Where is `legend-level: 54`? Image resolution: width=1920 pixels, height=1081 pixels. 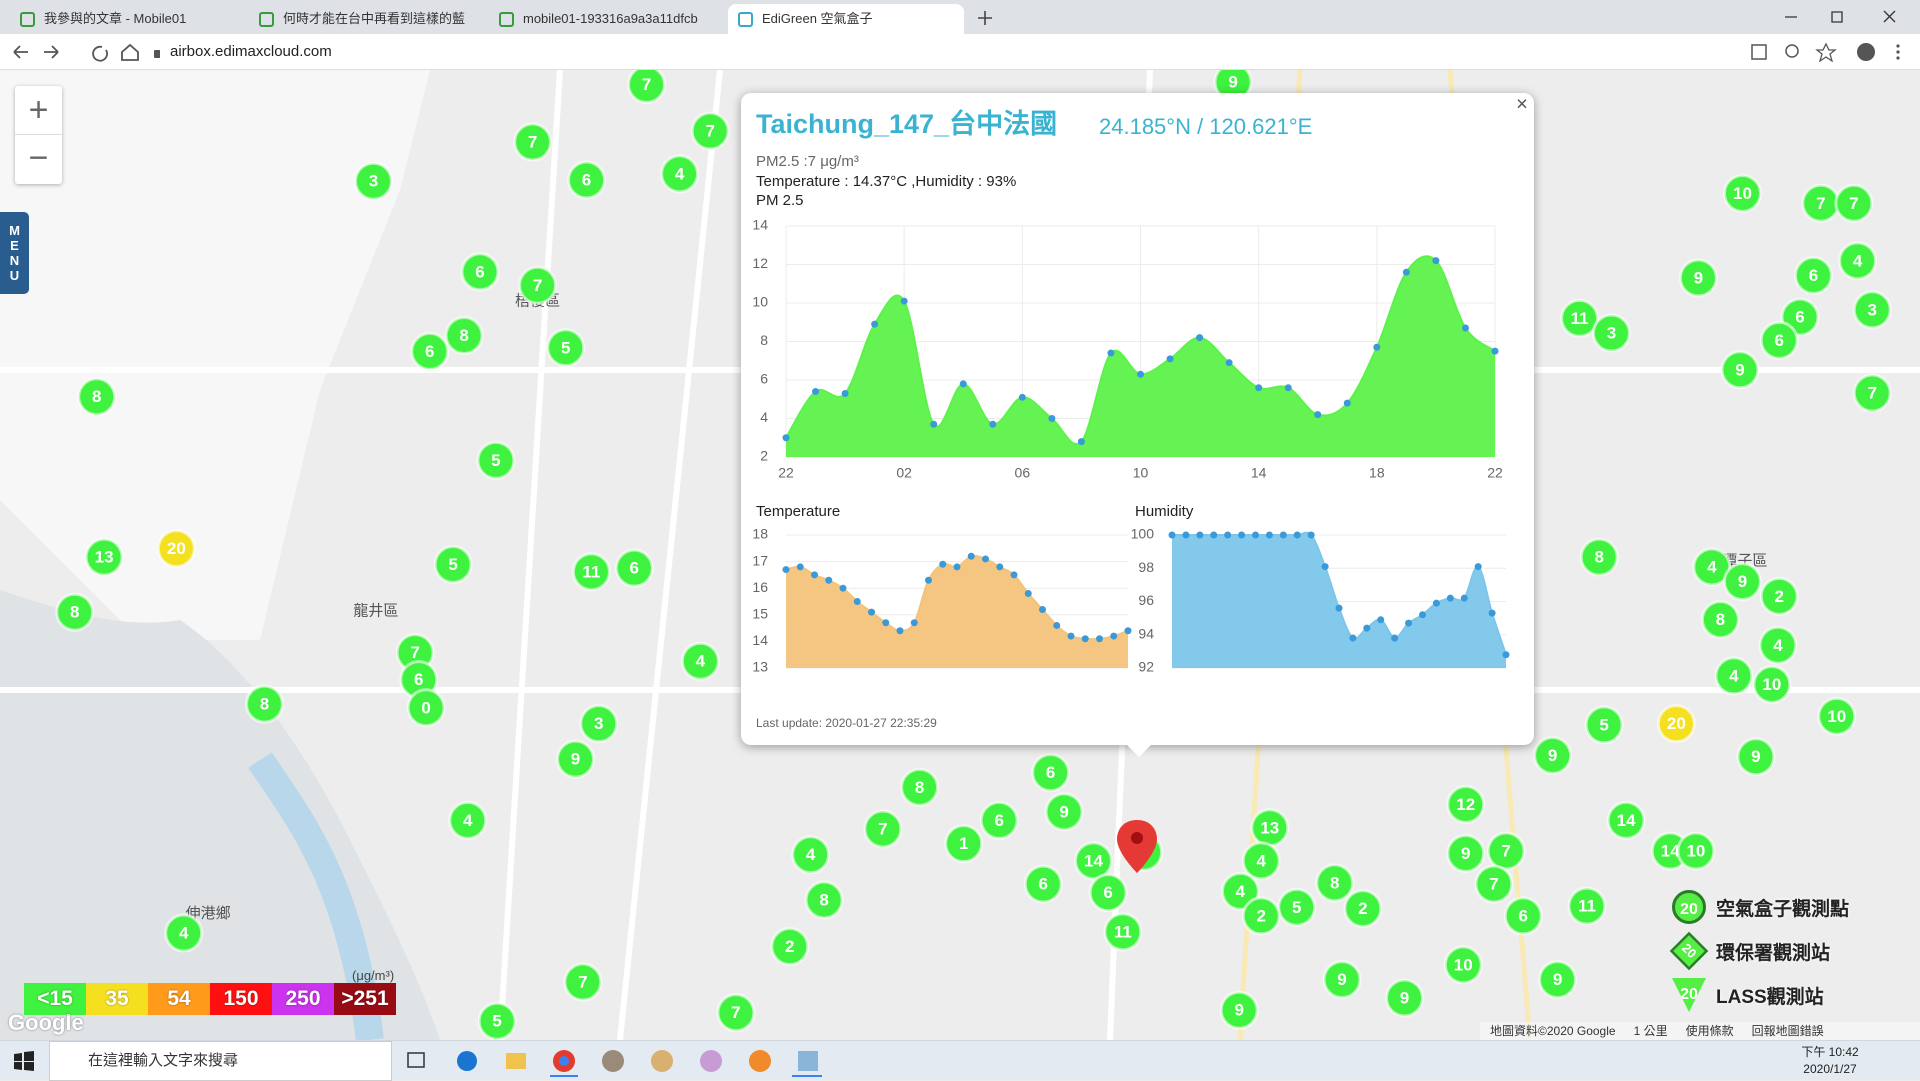
legend-level: 54 is located at coordinates (179, 999).